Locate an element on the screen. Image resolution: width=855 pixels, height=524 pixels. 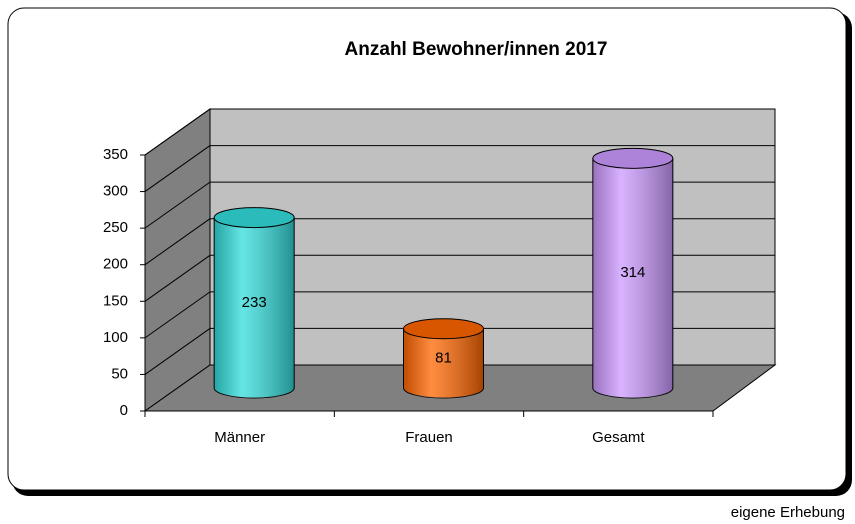
y-tick-label: 150 is located at coordinates (115, 300).